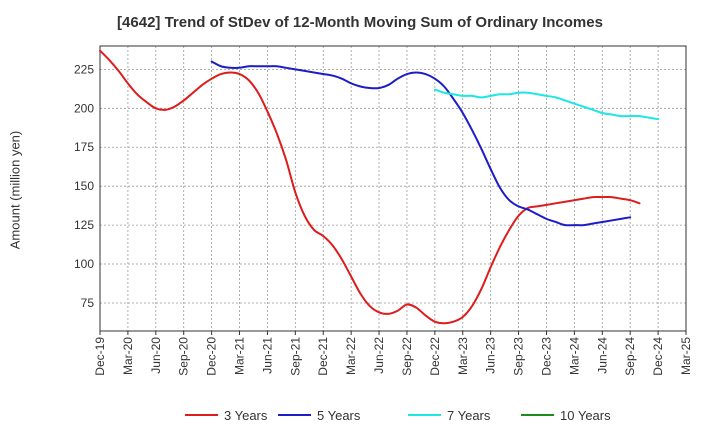 This screenshot has width=720, height=440. What do you see at coordinates (435, 356) in the screenshot?
I see `x-tick-label: Dec-22` at bounding box center [435, 356].